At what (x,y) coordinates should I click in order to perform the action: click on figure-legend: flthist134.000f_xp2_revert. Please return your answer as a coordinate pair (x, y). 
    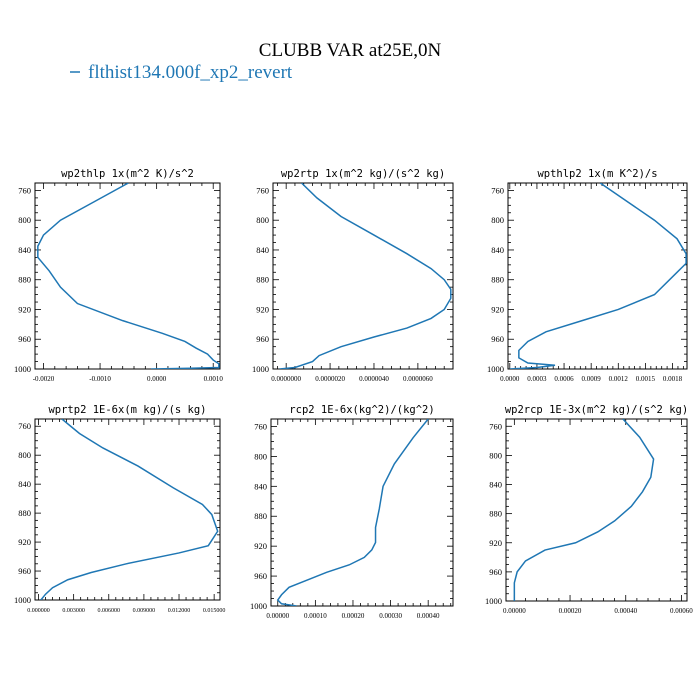
    Looking at the image, I should click on (181, 72).